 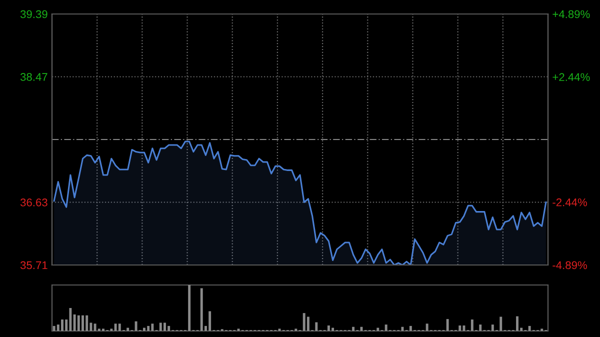 I want to click on y2-tick-label: +2.44%, so click(x=571, y=77).